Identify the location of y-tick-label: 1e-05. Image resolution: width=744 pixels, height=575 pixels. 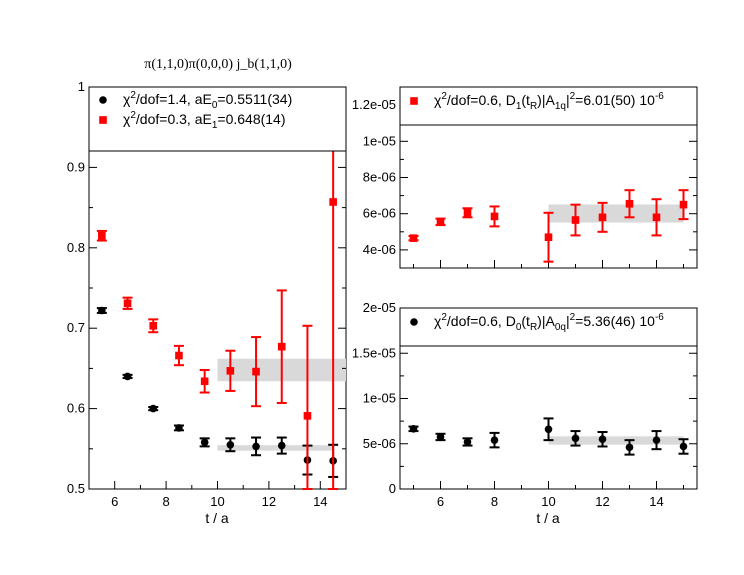
(379, 398).